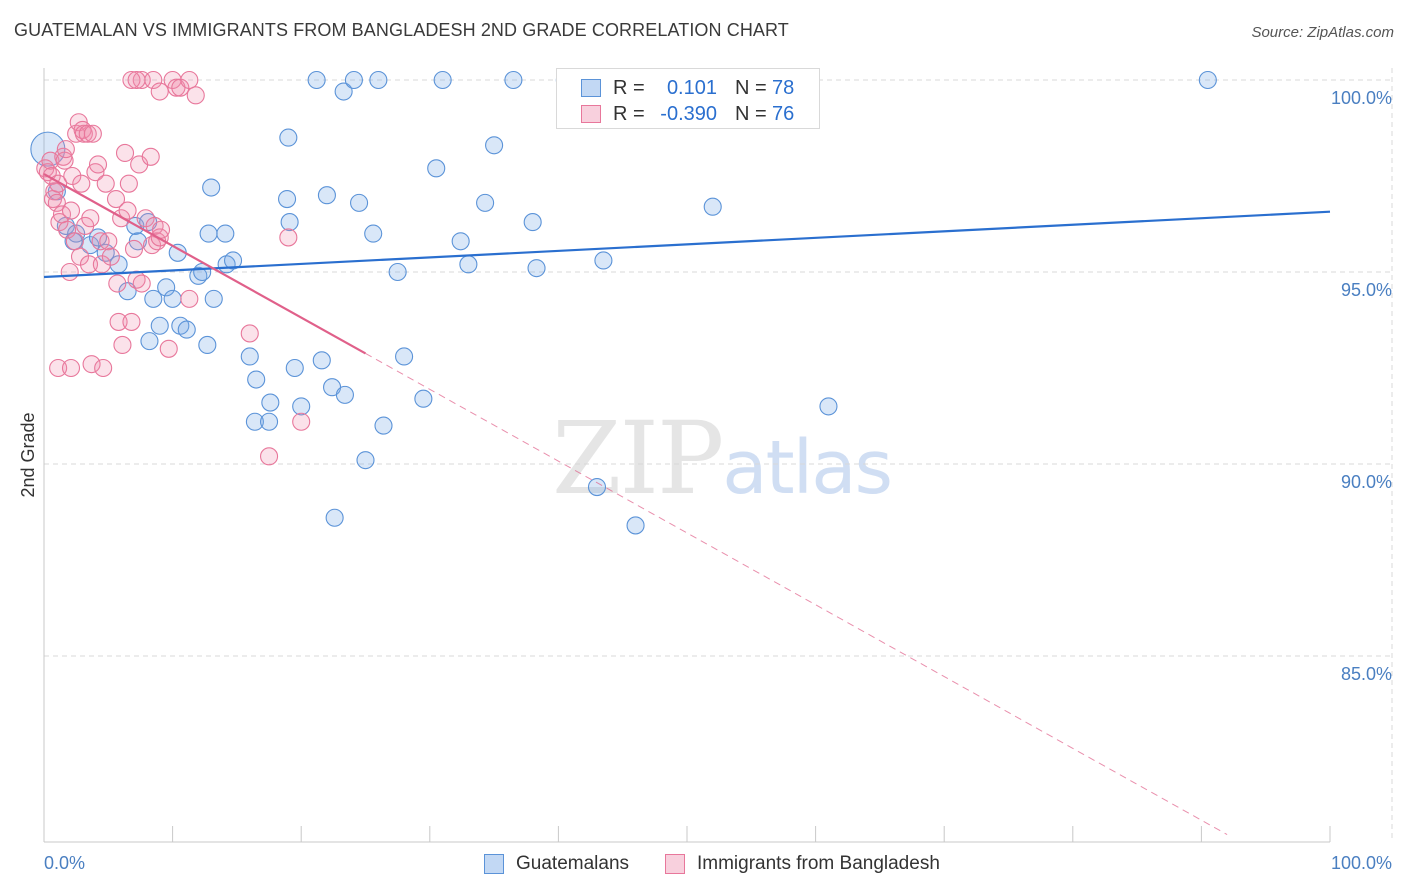 This screenshot has width=1406, height=892. What do you see at coordinates (783, 88) in the screenshot?
I see `stats-n-value: 78` at bounding box center [783, 88].